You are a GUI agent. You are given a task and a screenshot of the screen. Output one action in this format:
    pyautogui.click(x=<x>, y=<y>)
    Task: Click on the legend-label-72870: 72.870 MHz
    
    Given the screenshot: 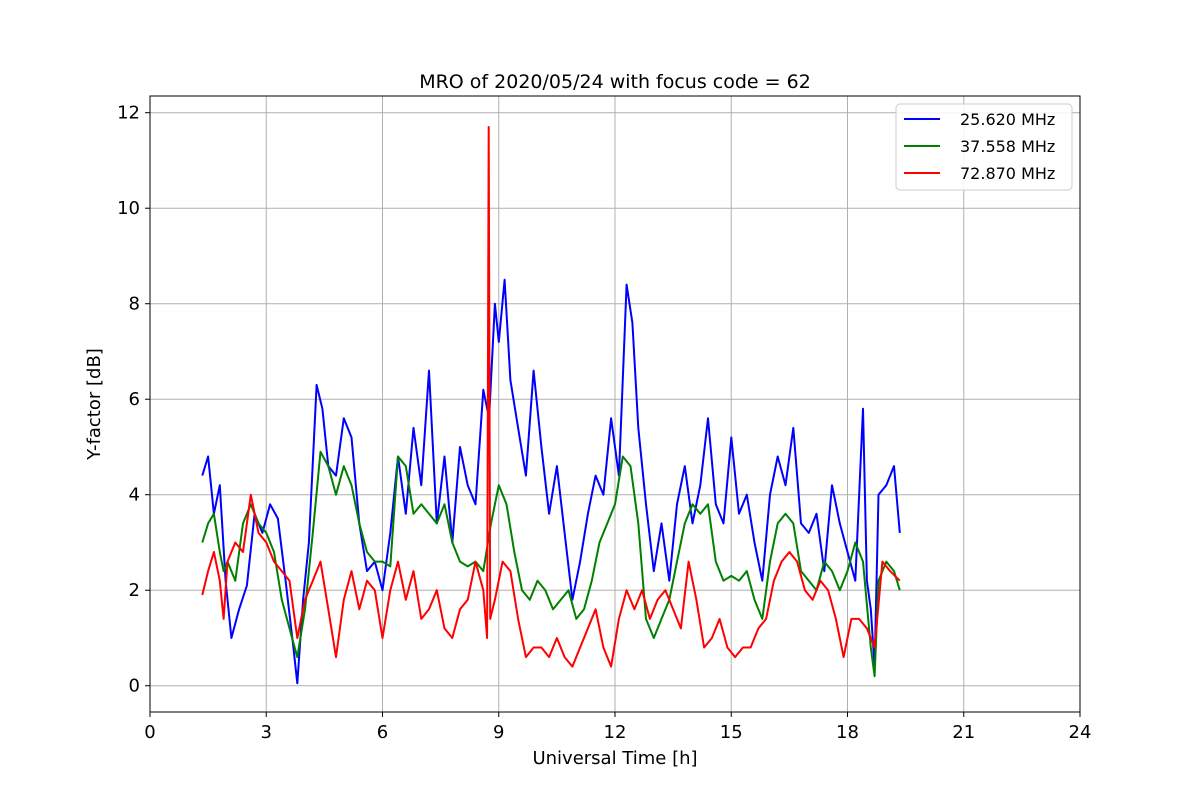 What is the action you would take?
    pyautogui.click(x=1007, y=173)
    